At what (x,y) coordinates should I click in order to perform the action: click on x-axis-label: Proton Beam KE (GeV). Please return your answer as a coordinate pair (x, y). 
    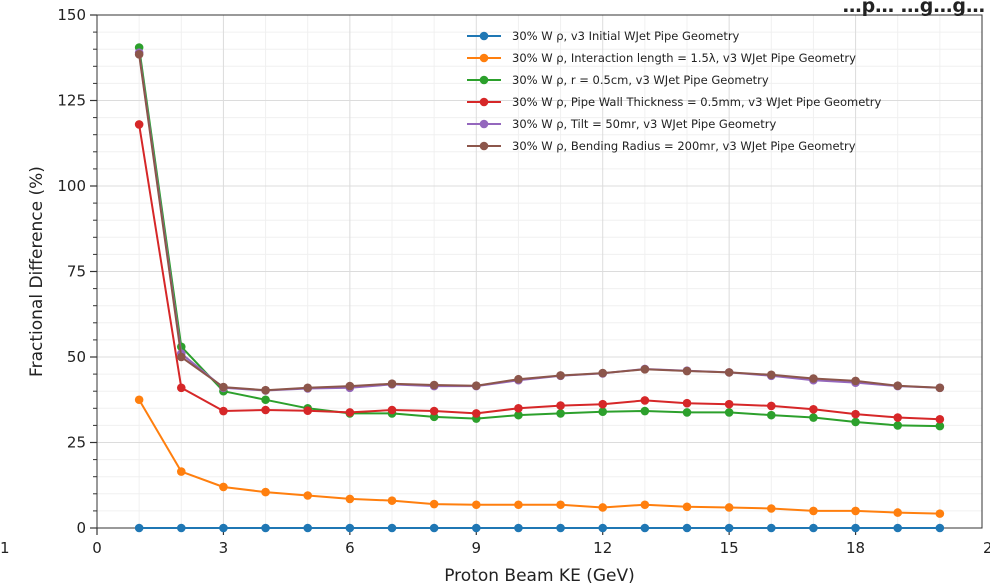
    Looking at the image, I should click on (539, 575).